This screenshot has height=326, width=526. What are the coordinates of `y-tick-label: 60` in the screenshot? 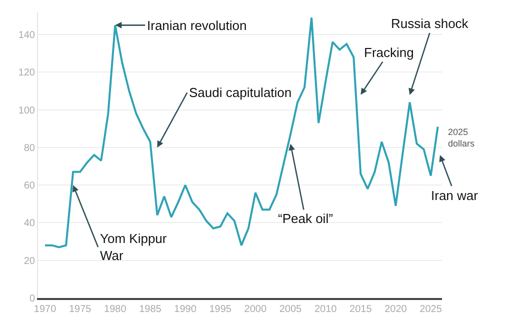 It's located at (30, 186).